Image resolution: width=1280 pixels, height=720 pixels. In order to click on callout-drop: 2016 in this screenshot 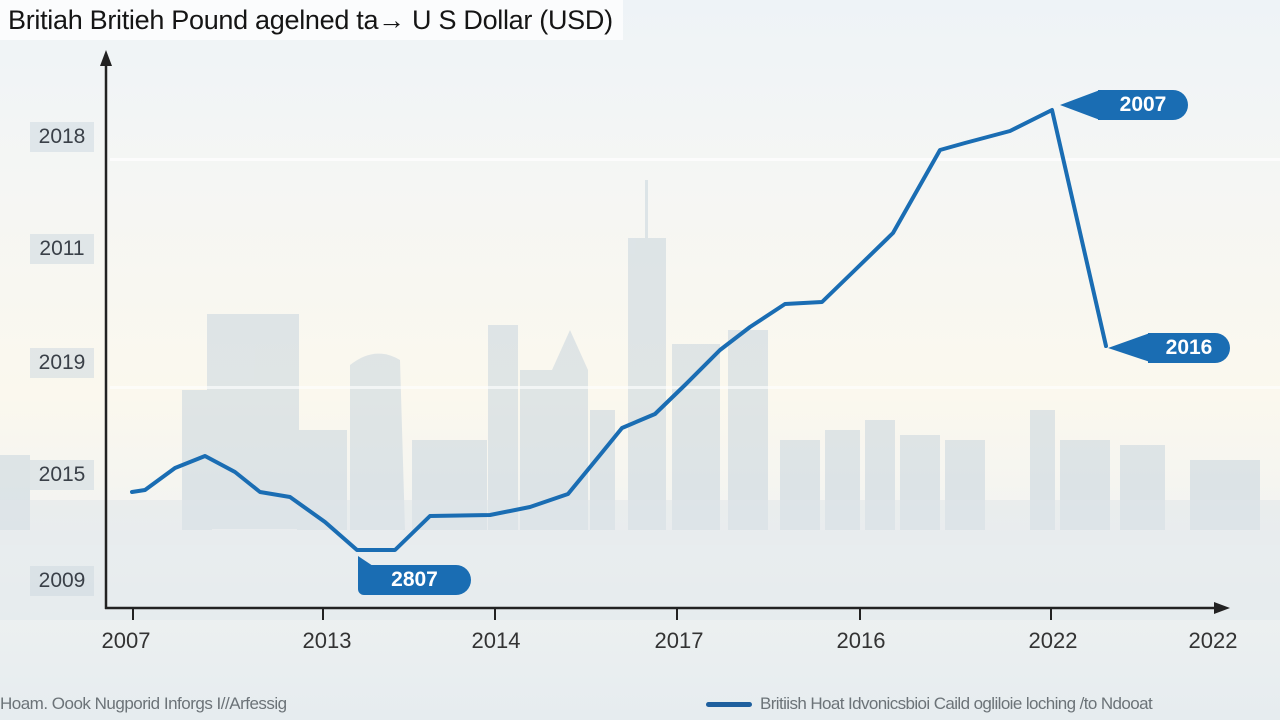, I will do `click(1189, 348)`.